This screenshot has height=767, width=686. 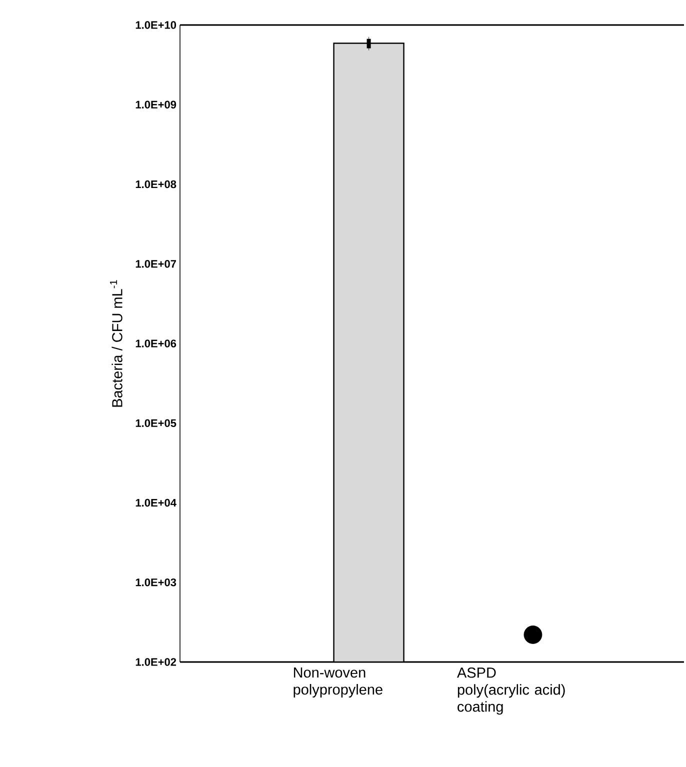 I want to click on x-tick-label: Non-woven polypropylene, so click(x=338, y=683).